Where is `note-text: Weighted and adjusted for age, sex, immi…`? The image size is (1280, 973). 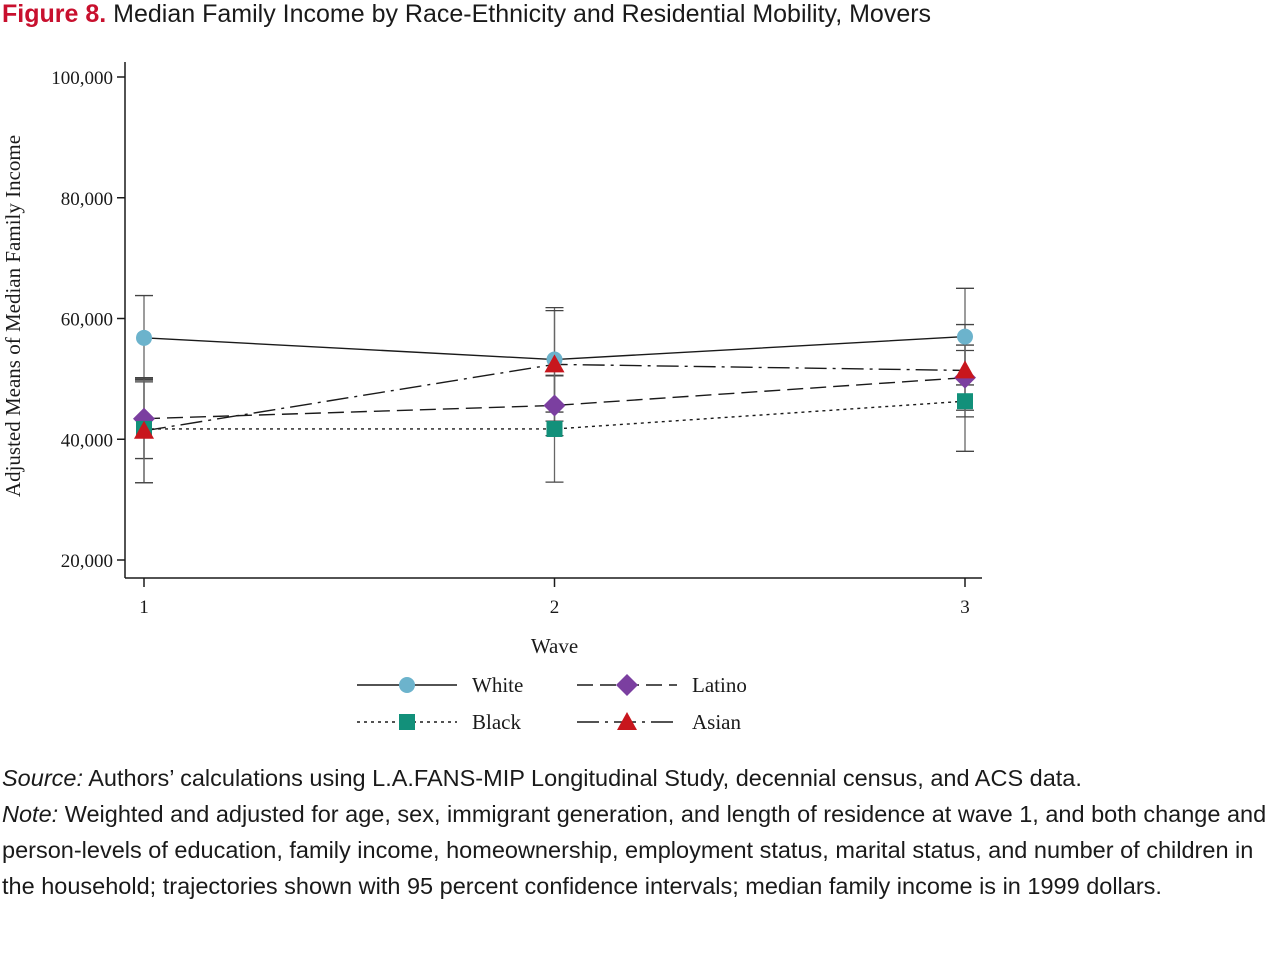 note-text: Weighted and adjusted for age, sex, immi… is located at coordinates (634, 850).